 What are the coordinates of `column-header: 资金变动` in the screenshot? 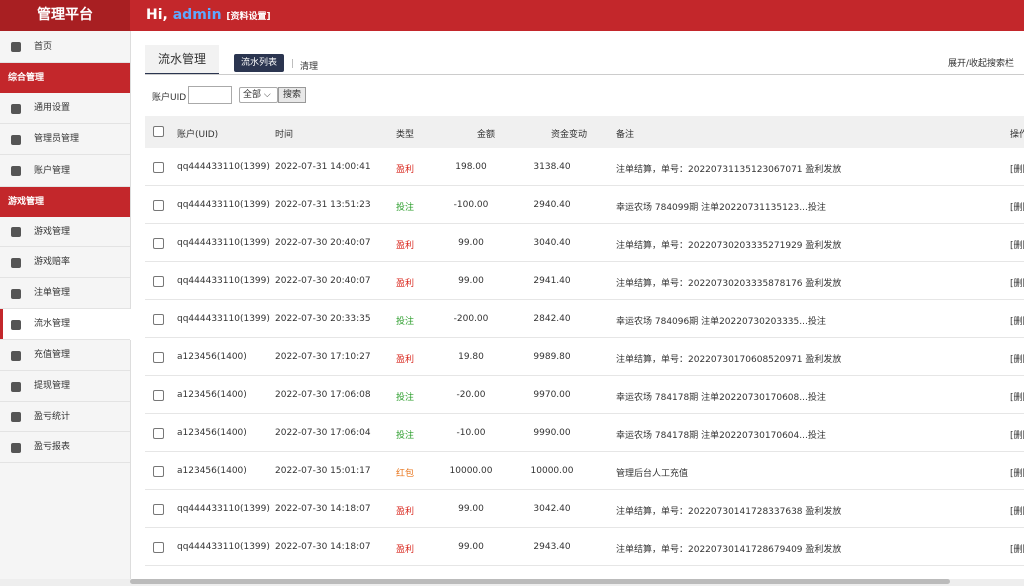 It's located at (569, 133).